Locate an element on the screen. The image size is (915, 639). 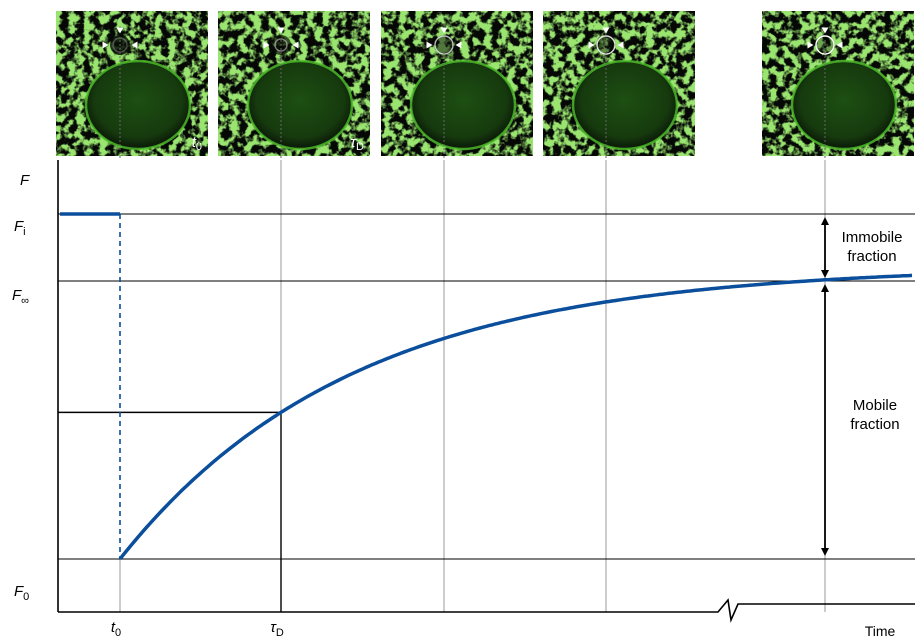
y-tick-label-finf: F∞ is located at coordinates (20, 297).